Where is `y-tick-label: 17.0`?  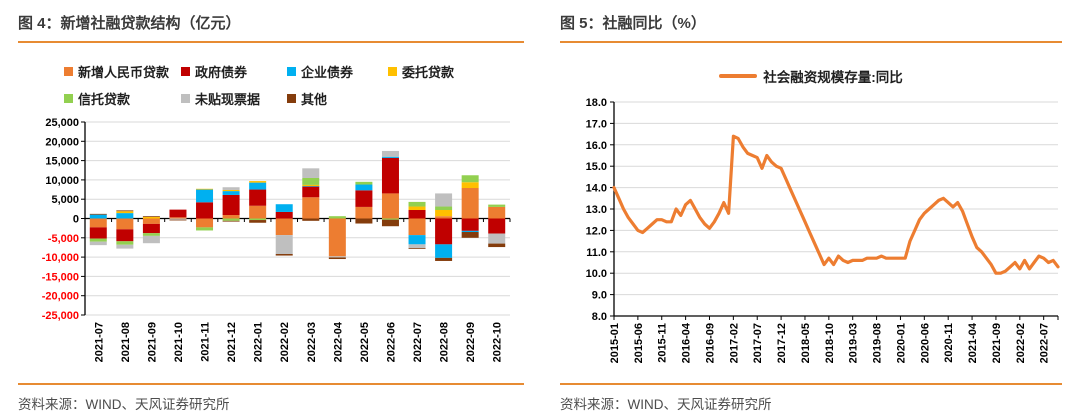 y-tick-label: 17.0 is located at coordinates (596, 124).